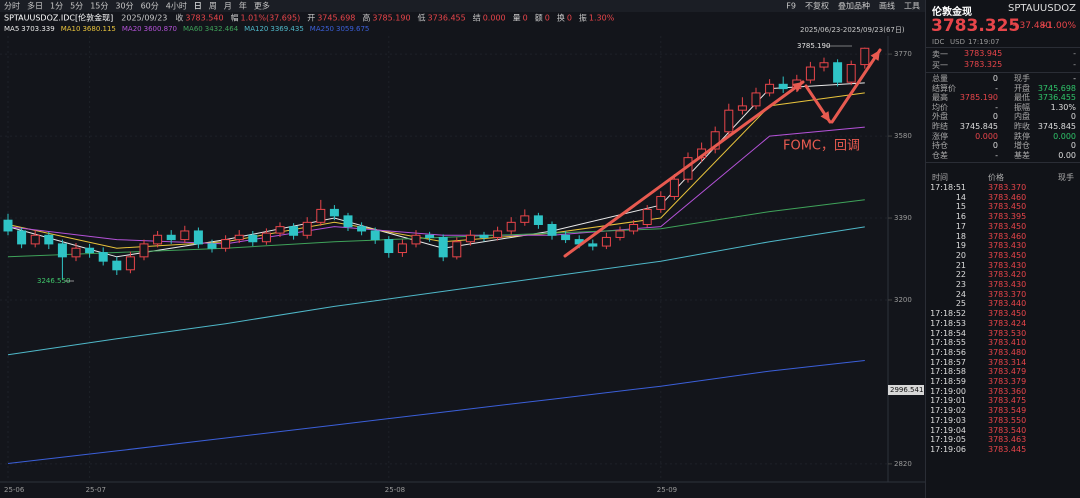 The image size is (1080, 498). I want to click on stat-label: 涨停, so click(940, 136).